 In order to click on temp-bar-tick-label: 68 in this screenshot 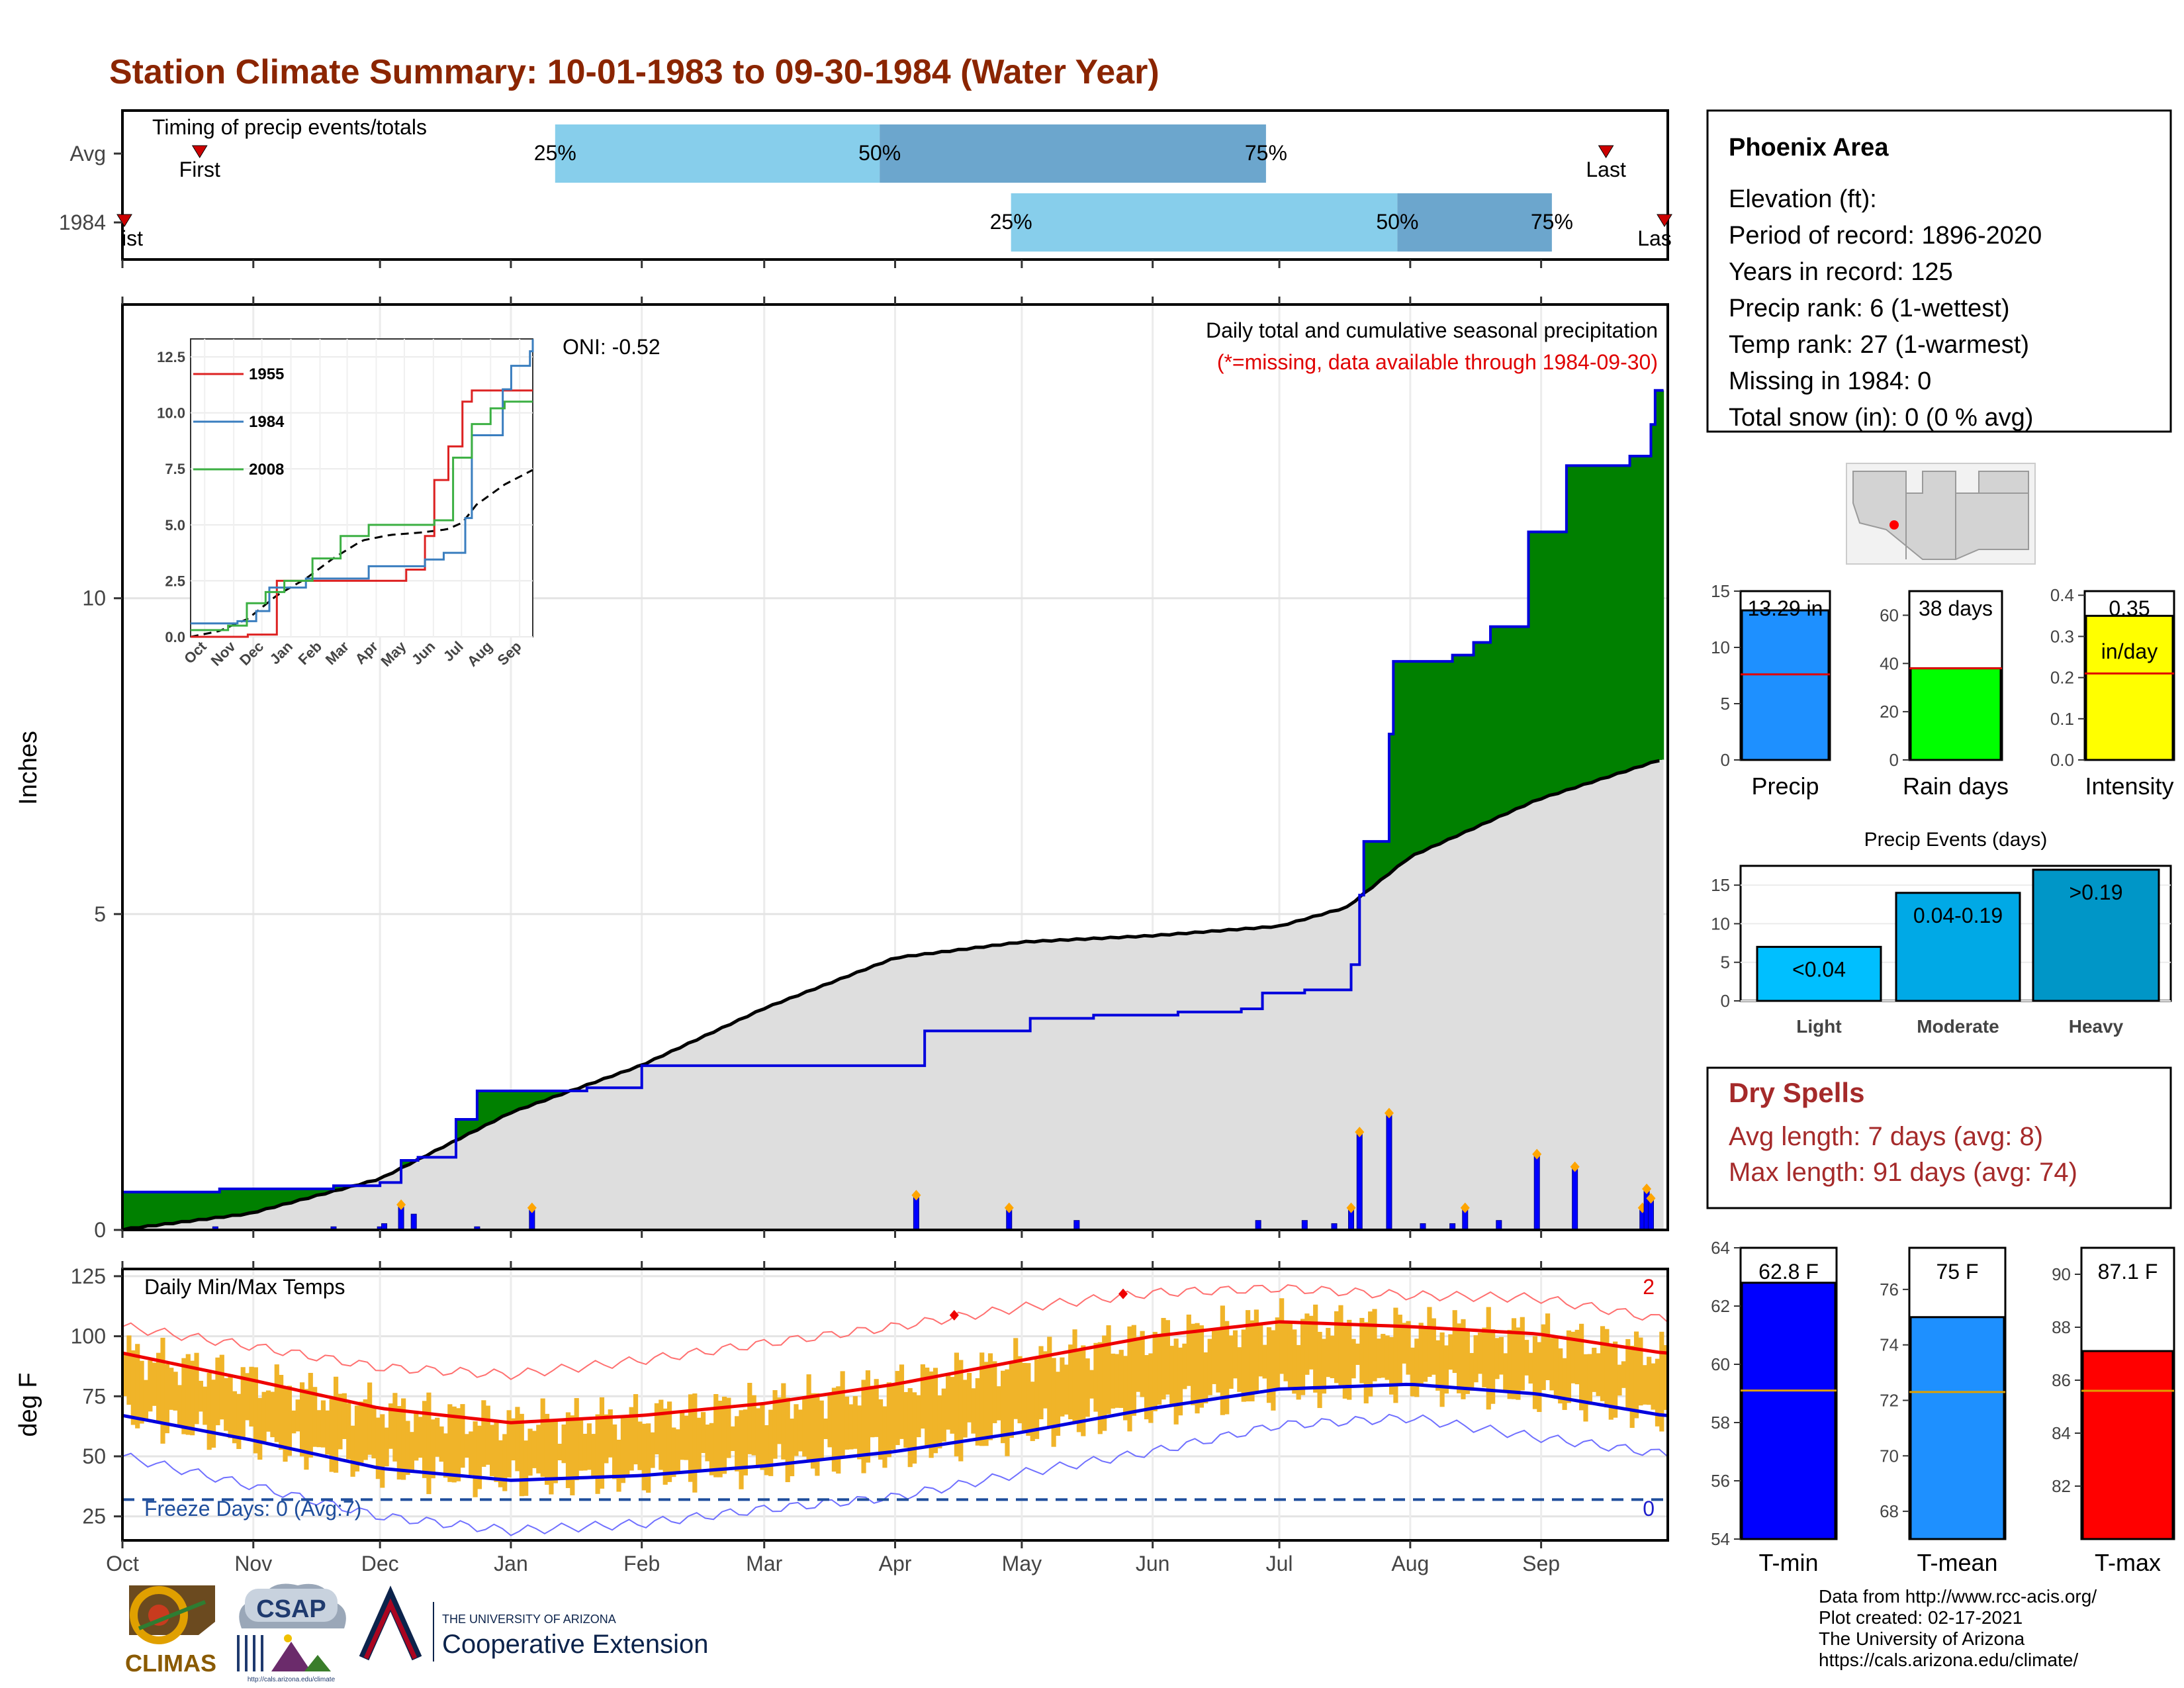, I will do `click(1889, 1511)`.